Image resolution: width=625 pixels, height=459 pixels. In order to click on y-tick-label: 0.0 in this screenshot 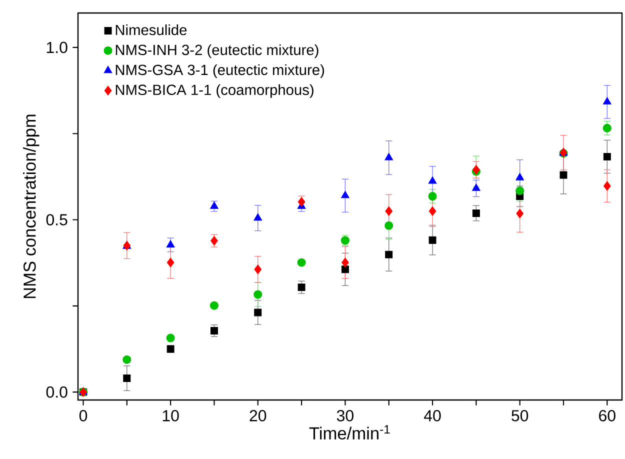, I will do `click(57, 392)`.